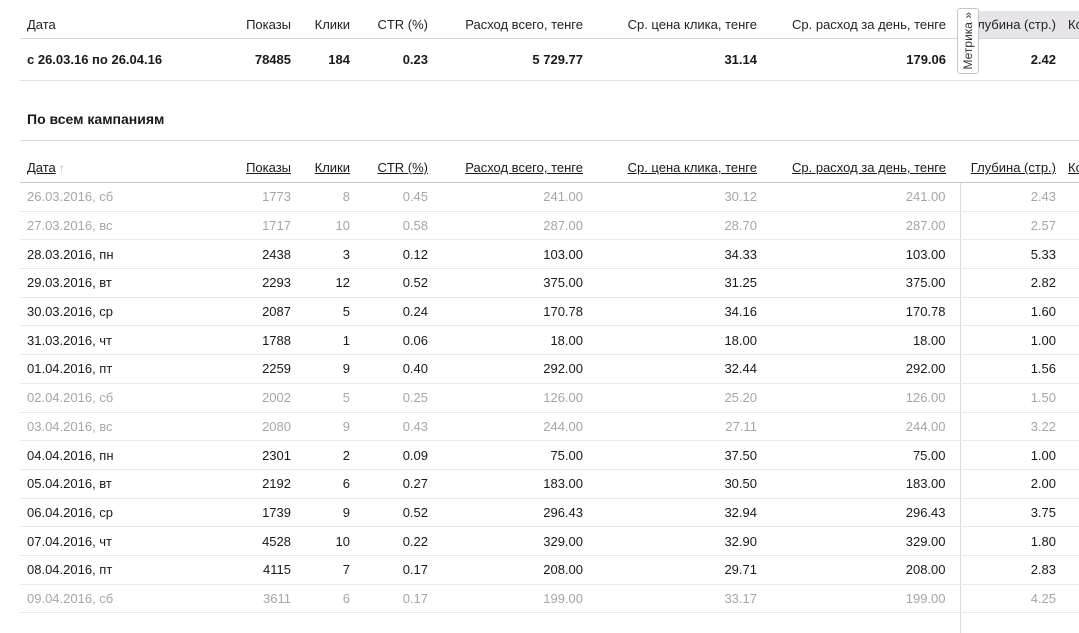 Image resolution: width=1079 pixels, height=633 pixels. What do you see at coordinates (389, 427) in the screenshot?
I see `ctr-cell: 0.43` at bounding box center [389, 427].